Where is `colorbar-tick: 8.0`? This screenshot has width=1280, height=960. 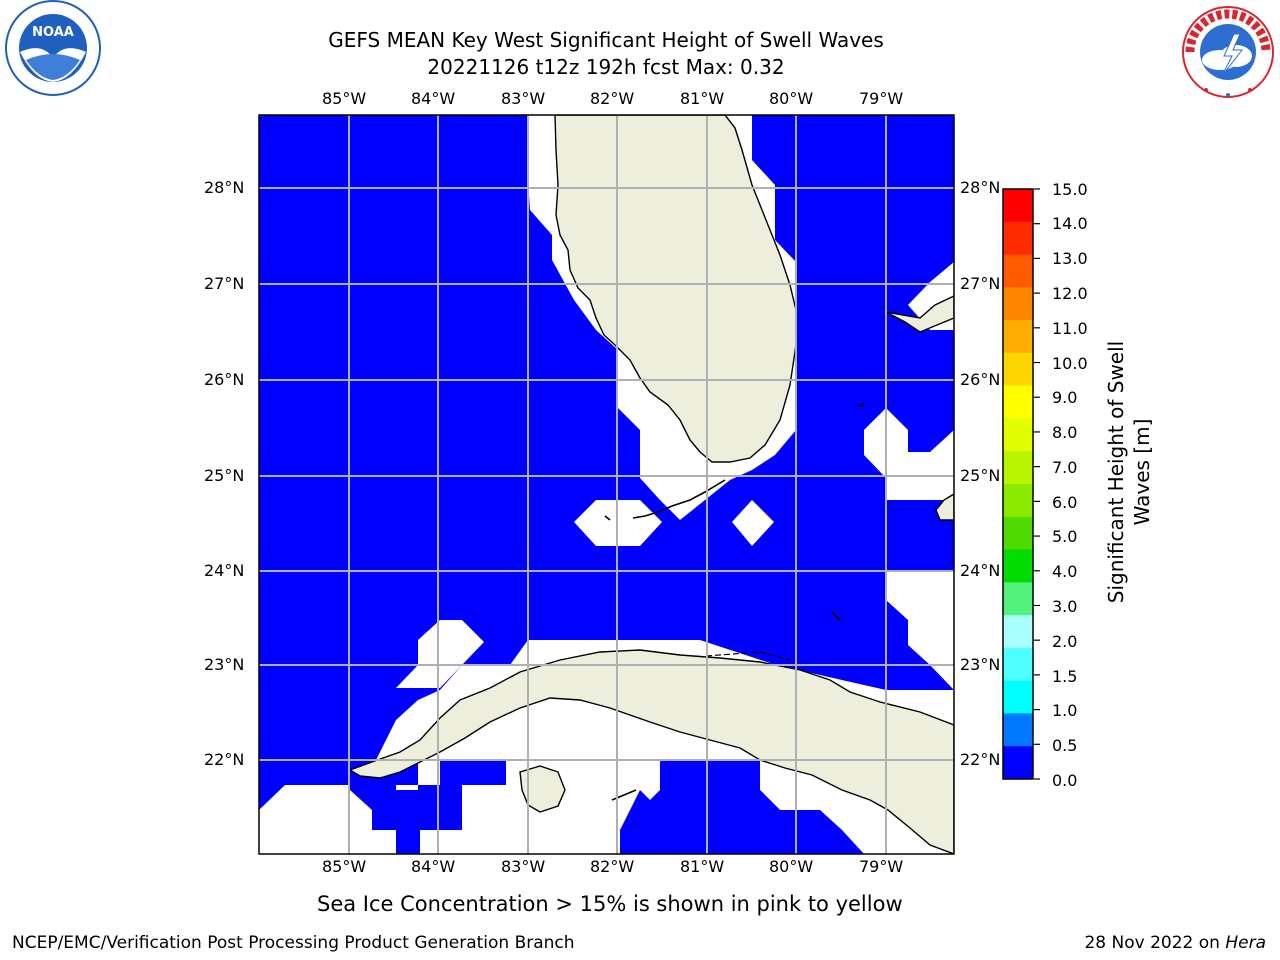
colorbar-tick: 8.0 is located at coordinates (1065, 432).